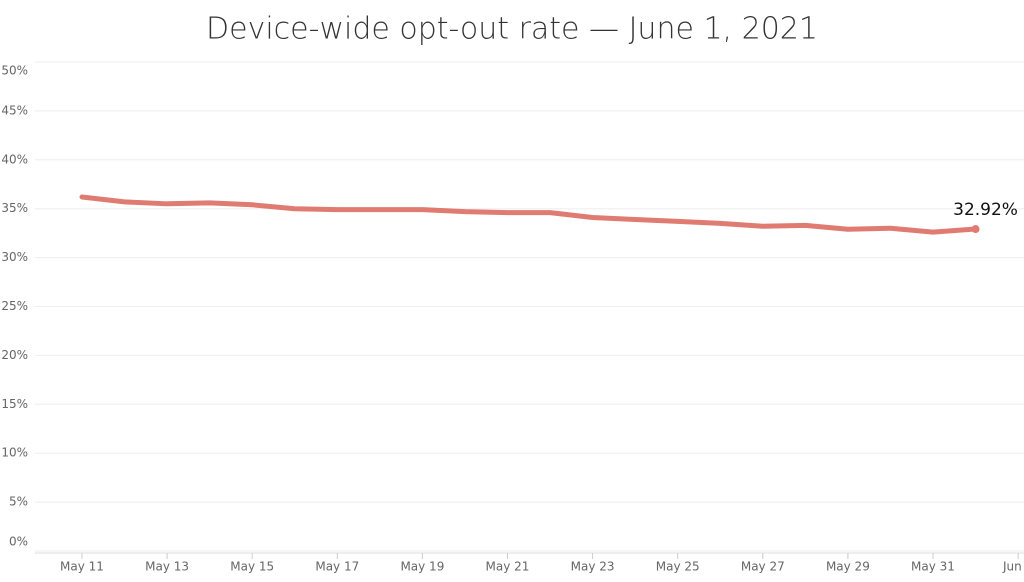  I want to click on x-tick-label: May 21, so click(508, 567).